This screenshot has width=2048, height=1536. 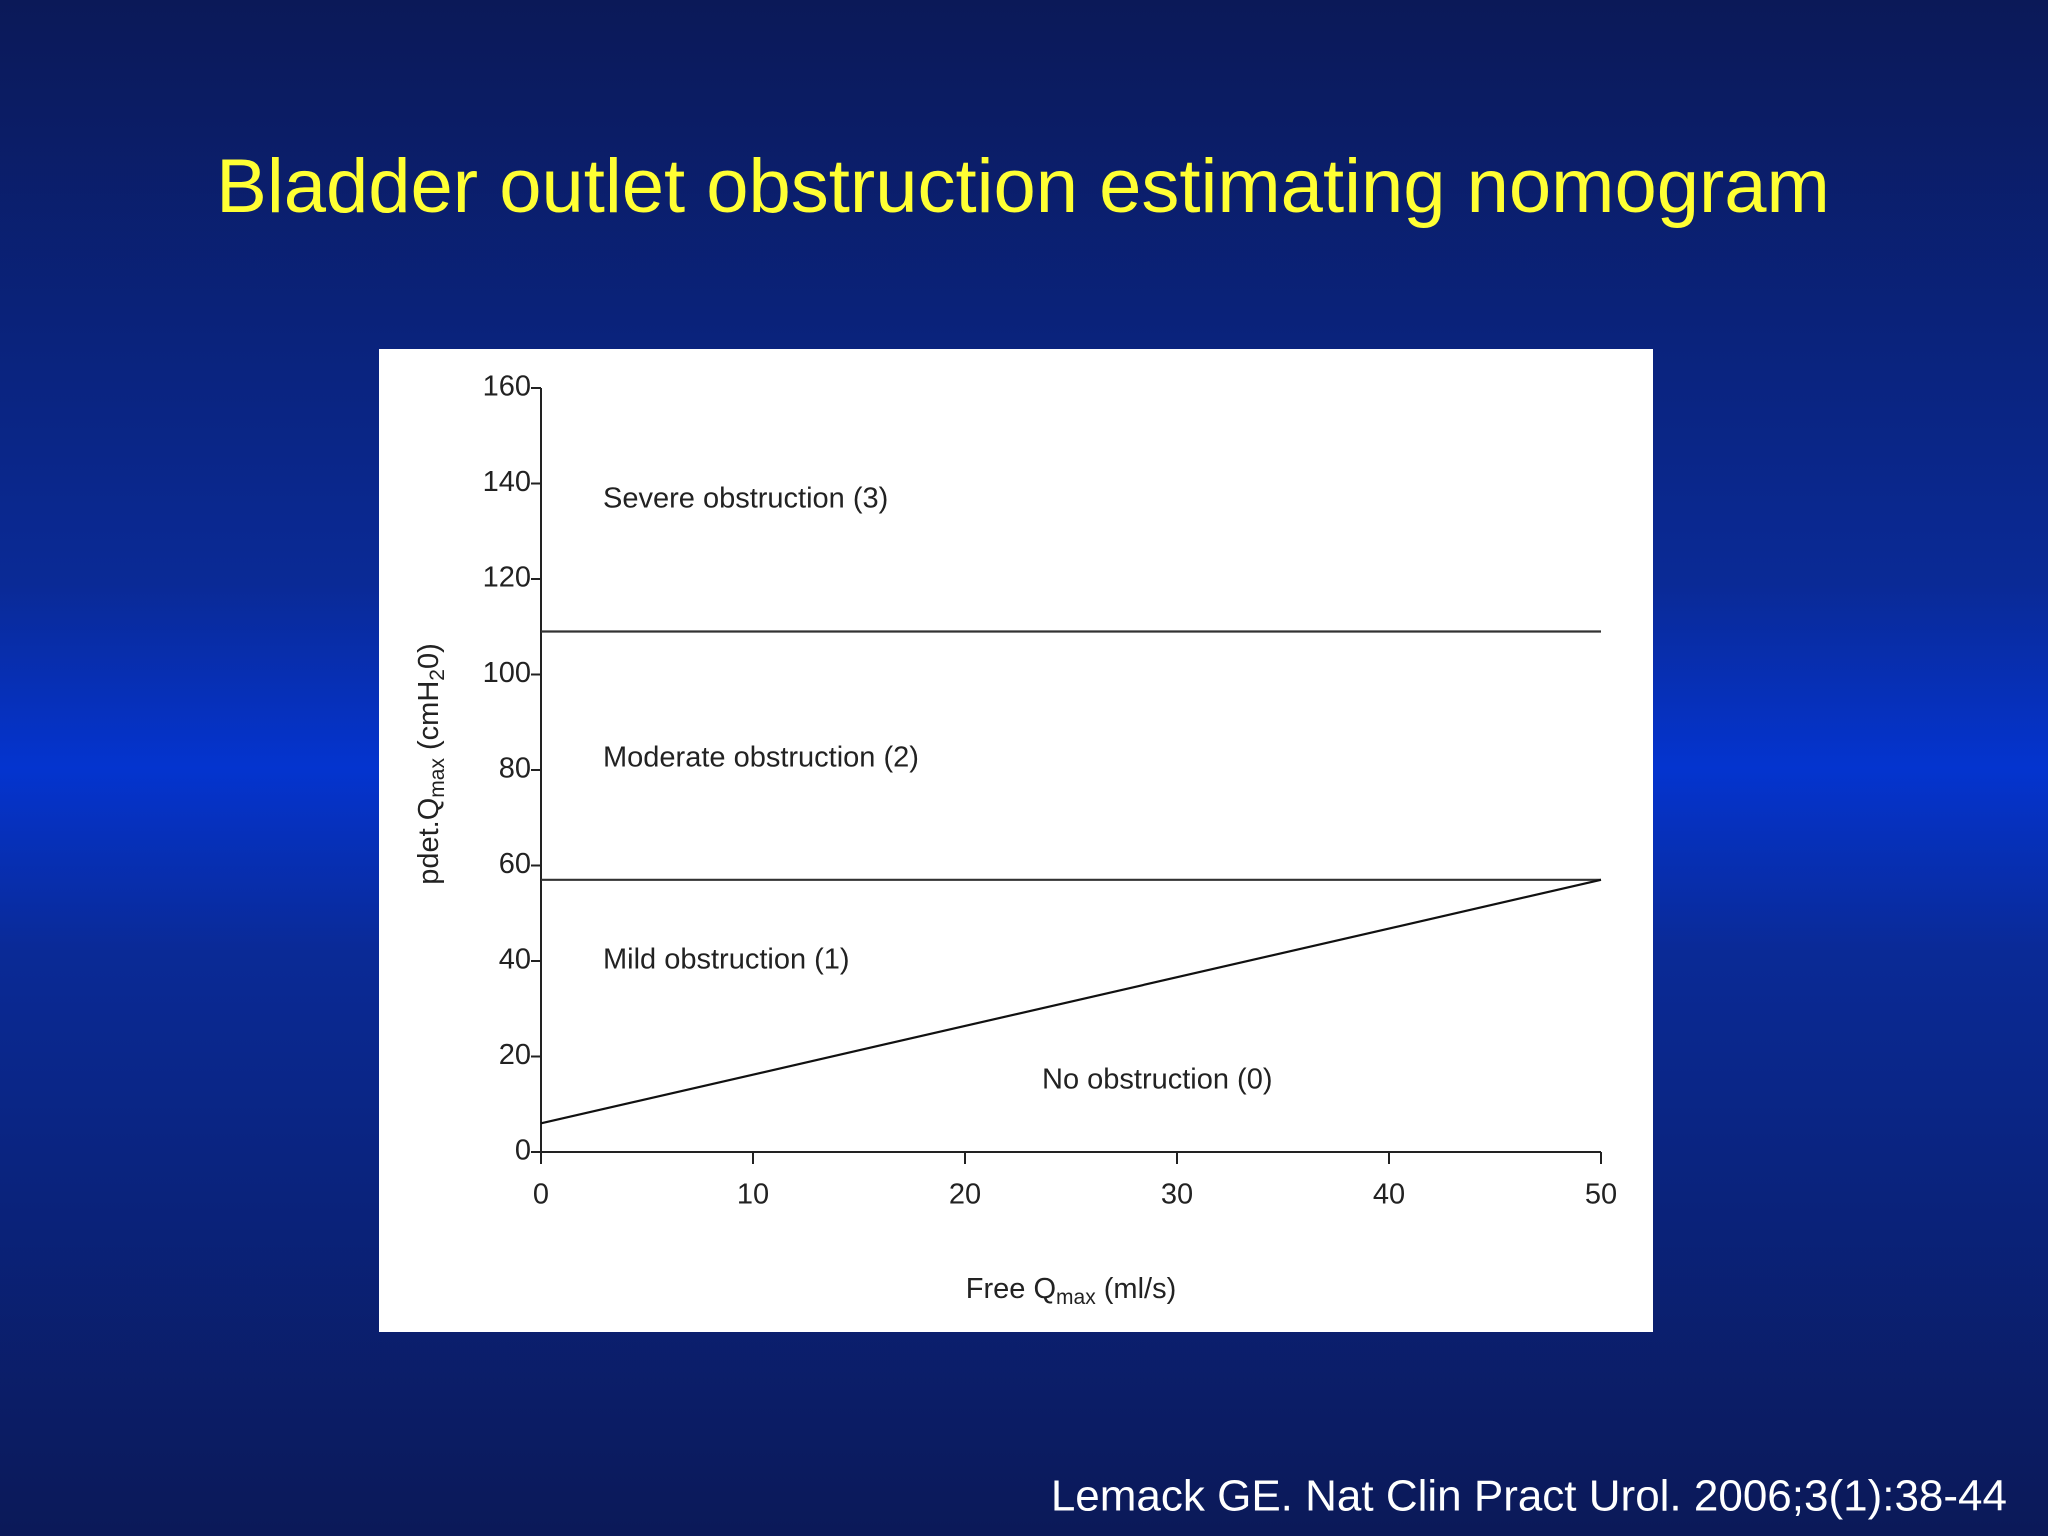 I want to click on y-tick-label: 160, so click(x=507, y=387).